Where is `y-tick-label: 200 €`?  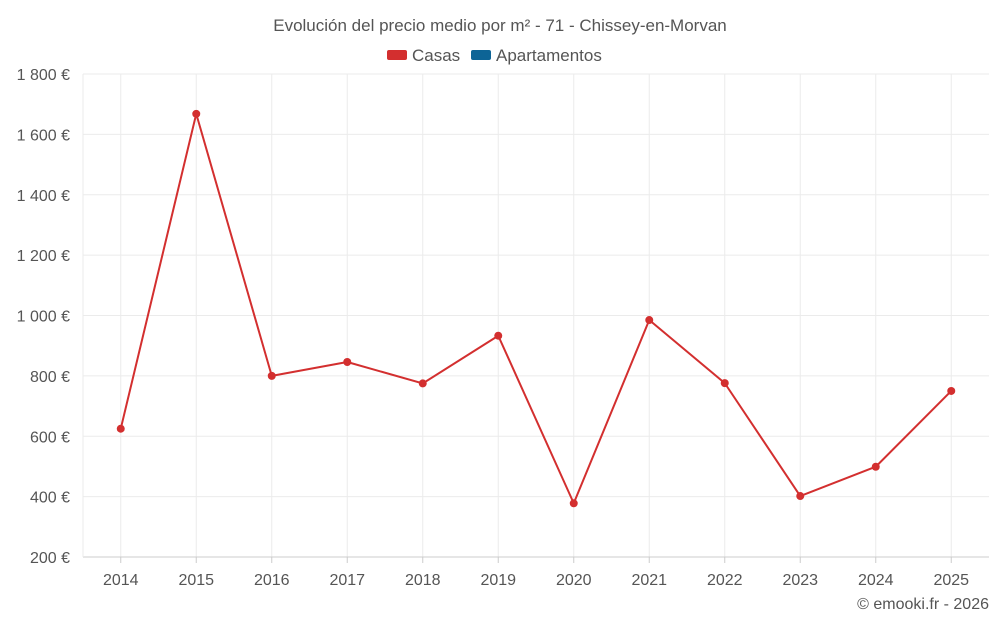 y-tick-label: 200 € is located at coordinates (50, 558).